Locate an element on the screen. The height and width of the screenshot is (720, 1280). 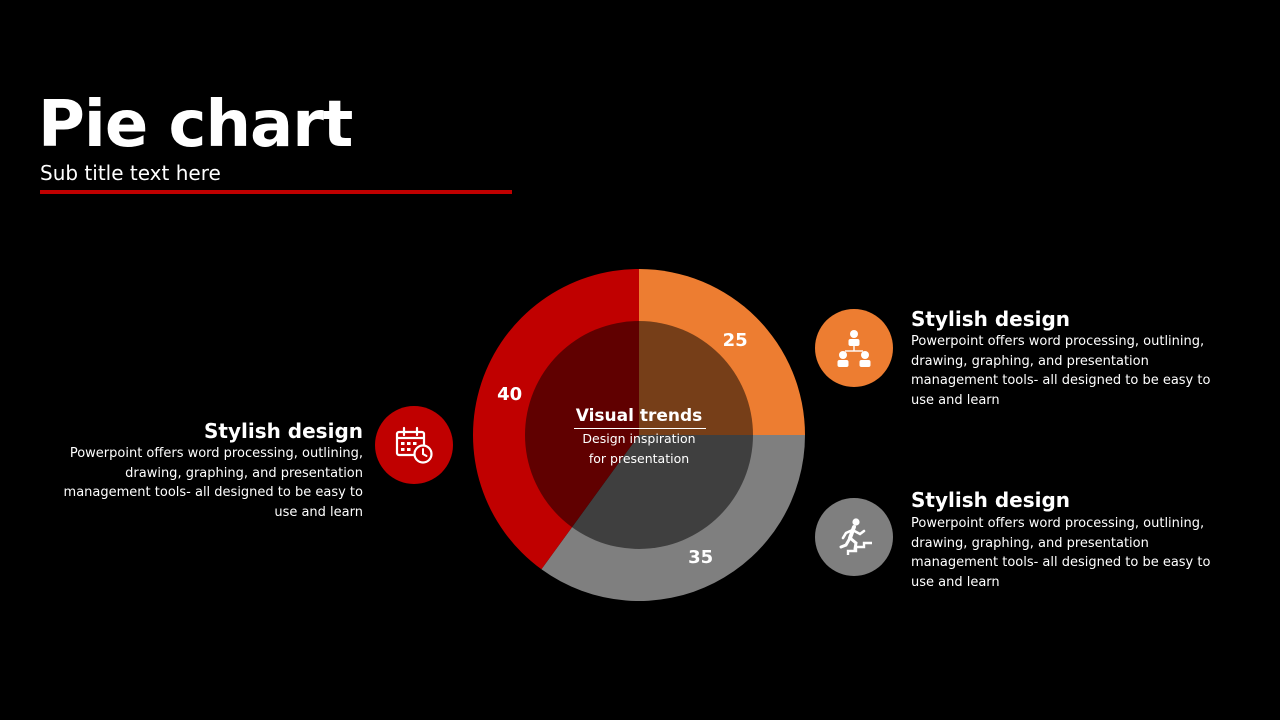
stairs-climber-icon is located at coordinates (855, 536).